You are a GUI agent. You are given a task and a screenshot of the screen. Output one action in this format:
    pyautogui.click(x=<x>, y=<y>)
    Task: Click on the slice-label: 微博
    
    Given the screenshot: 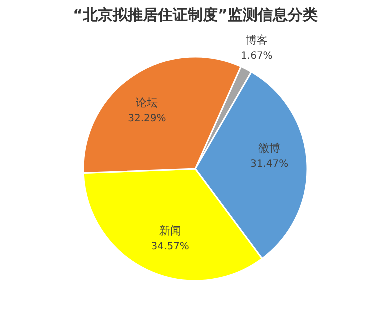 What is the action you would take?
    pyautogui.click(x=269, y=148)
    